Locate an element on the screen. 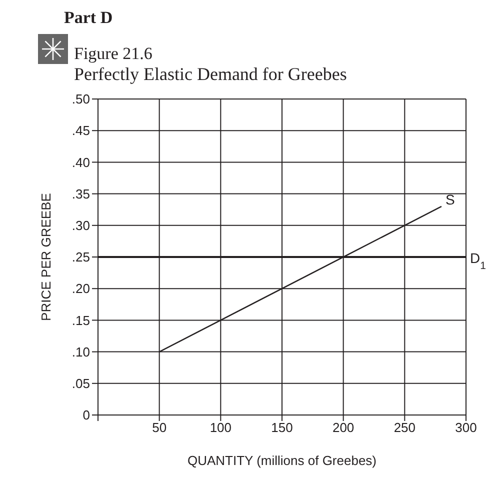 Image resolution: width=504 pixels, height=487 pixels. y-tick-label: .45 is located at coordinates (81, 130).